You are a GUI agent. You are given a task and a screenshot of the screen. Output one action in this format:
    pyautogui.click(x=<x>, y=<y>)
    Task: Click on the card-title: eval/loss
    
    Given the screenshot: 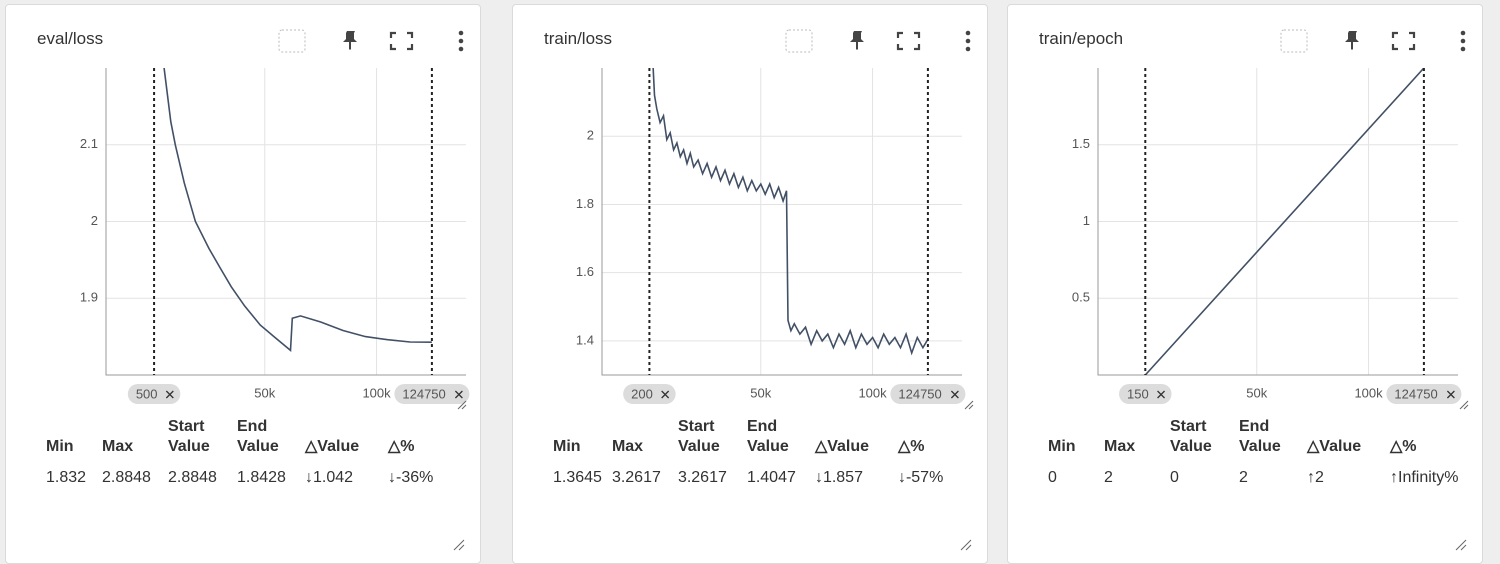 What is the action you would take?
    pyautogui.click(x=70, y=38)
    